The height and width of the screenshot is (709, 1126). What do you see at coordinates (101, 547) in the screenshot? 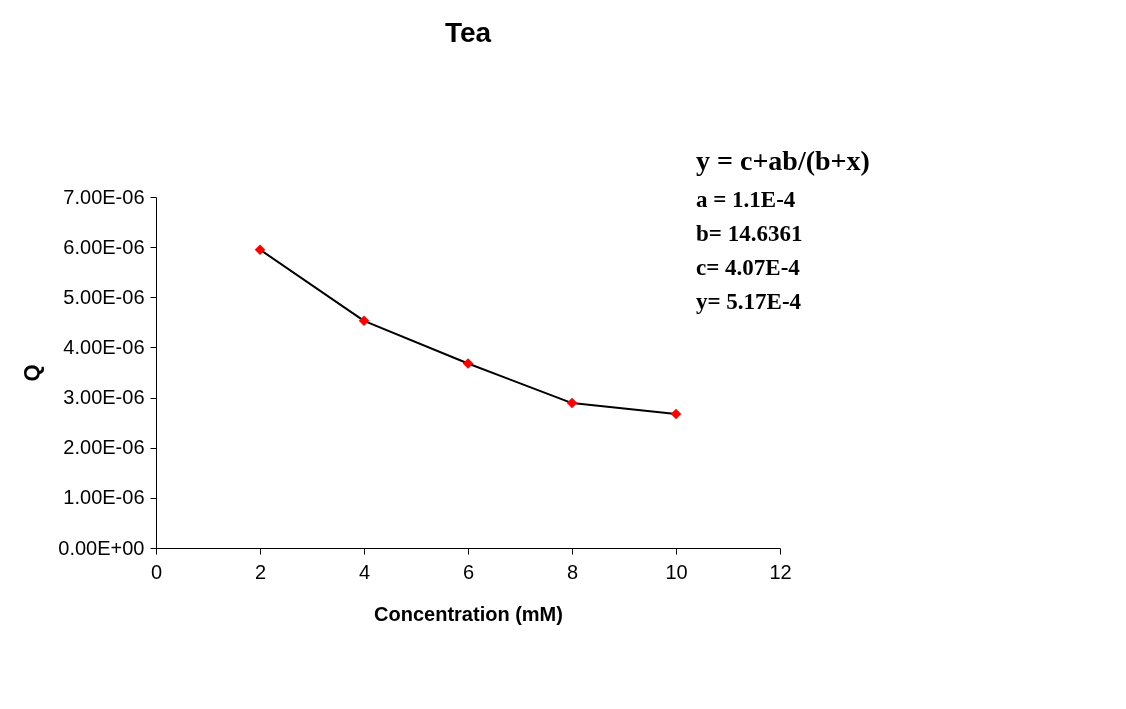
I see `y-tick-label: 0.00E+00` at bounding box center [101, 547].